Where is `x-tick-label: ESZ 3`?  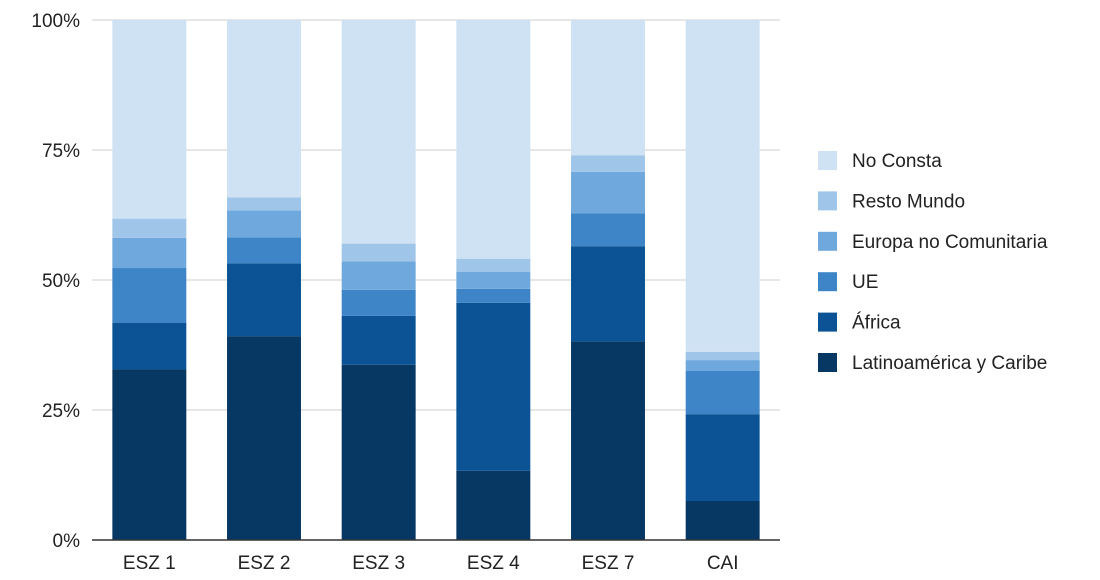 x-tick-label: ESZ 3 is located at coordinates (378, 563).